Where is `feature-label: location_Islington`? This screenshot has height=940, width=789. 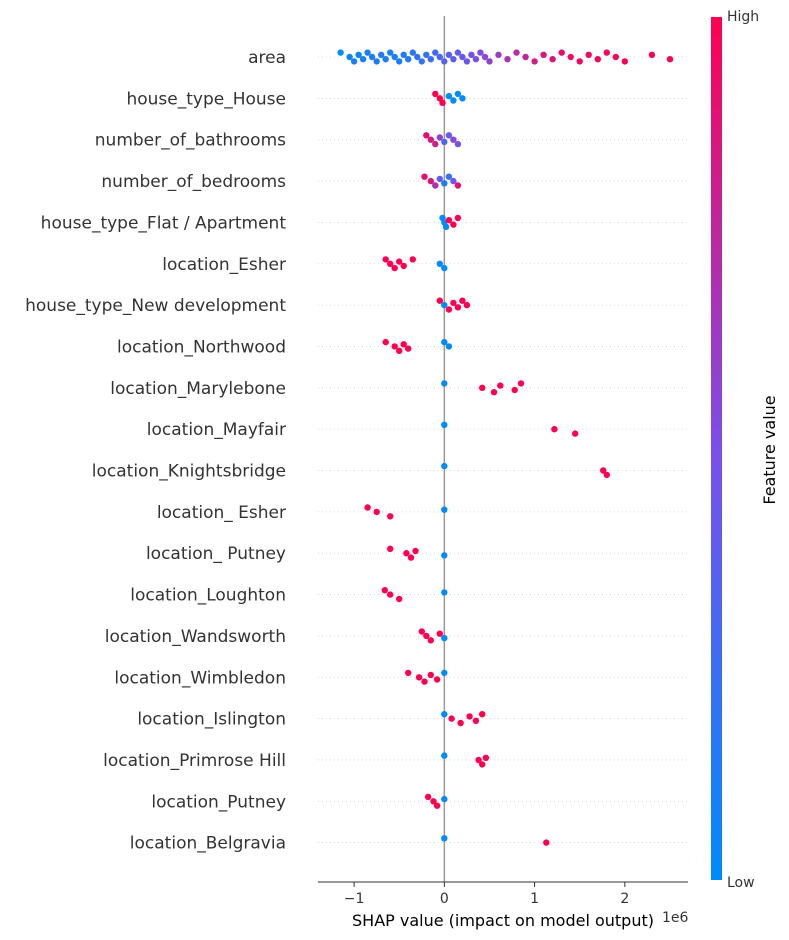
feature-label: location_Islington is located at coordinates (211, 720).